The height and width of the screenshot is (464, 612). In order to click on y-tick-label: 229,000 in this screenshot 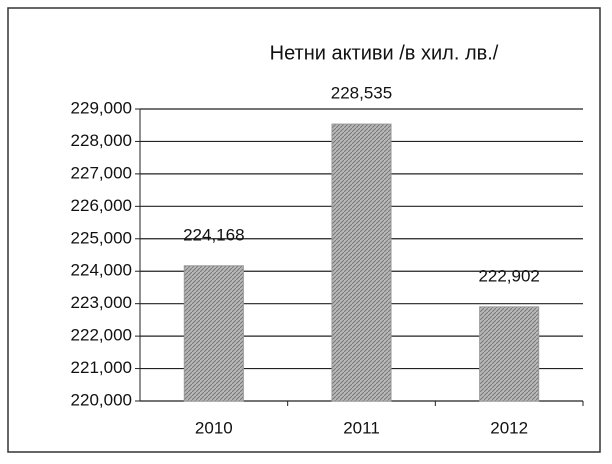, I will do `click(101, 107)`.